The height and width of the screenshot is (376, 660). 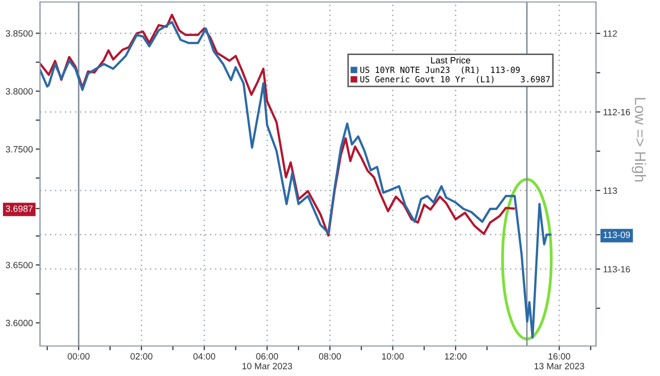 What do you see at coordinates (393, 356) in the screenshot?
I see `x-tick-label: 10:00` at bounding box center [393, 356].